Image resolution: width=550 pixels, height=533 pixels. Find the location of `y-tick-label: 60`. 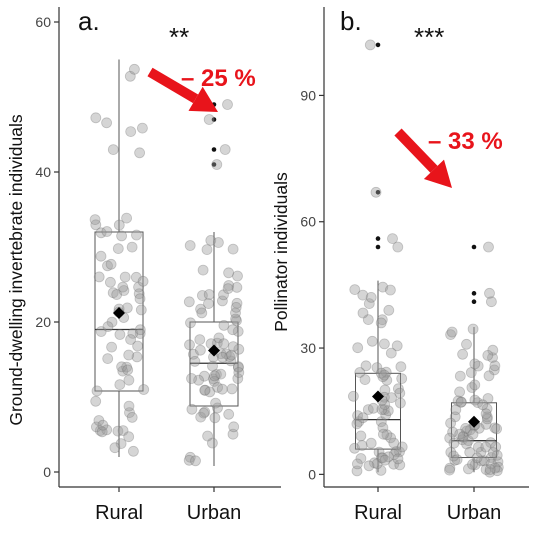

y-tick-label: 60 is located at coordinates (43, 22).